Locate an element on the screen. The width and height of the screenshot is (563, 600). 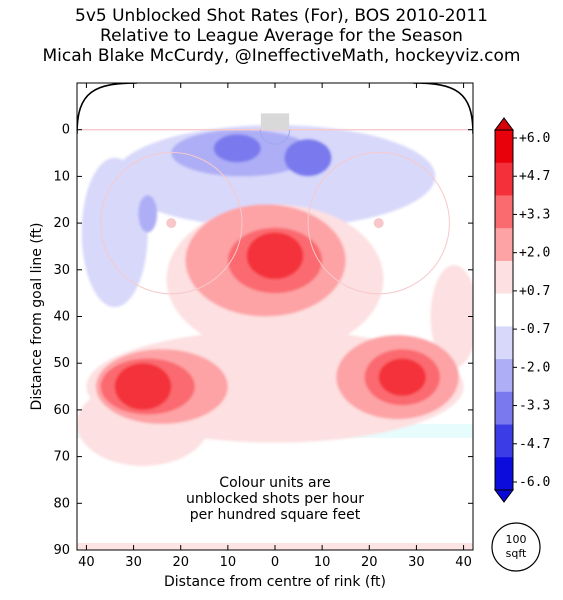
x-tick-label-6: 20 is located at coordinates (369, 562).